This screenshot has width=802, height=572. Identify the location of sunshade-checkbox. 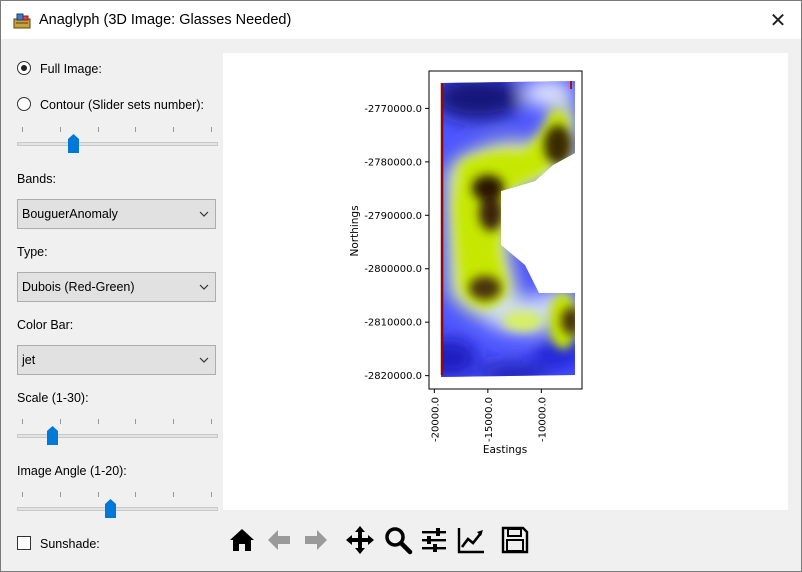
(24, 543).